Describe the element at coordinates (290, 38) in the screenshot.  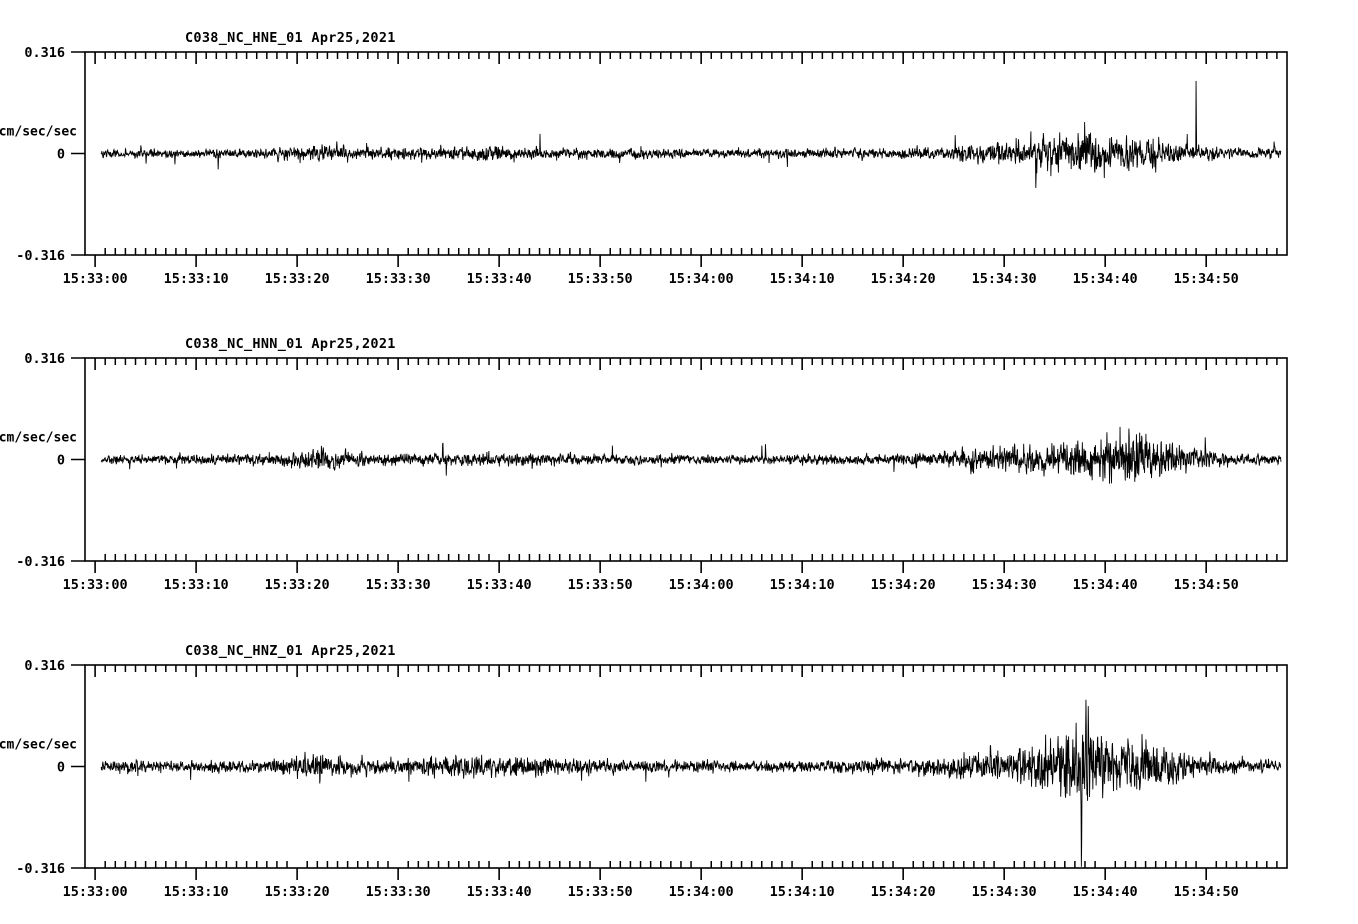
I see `trace-title: C038_NC_HNE_01 Apr25,2021` at that location.